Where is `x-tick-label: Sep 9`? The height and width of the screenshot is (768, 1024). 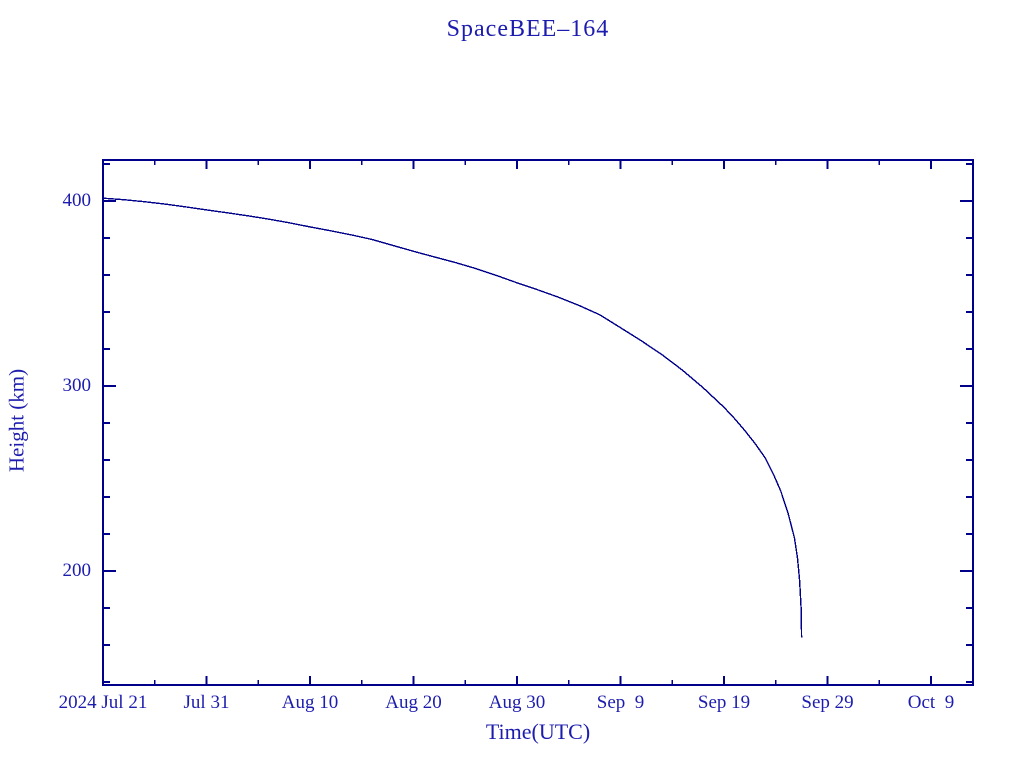 x-tick-label: Sep 9 is located at coordinates (620, 702).